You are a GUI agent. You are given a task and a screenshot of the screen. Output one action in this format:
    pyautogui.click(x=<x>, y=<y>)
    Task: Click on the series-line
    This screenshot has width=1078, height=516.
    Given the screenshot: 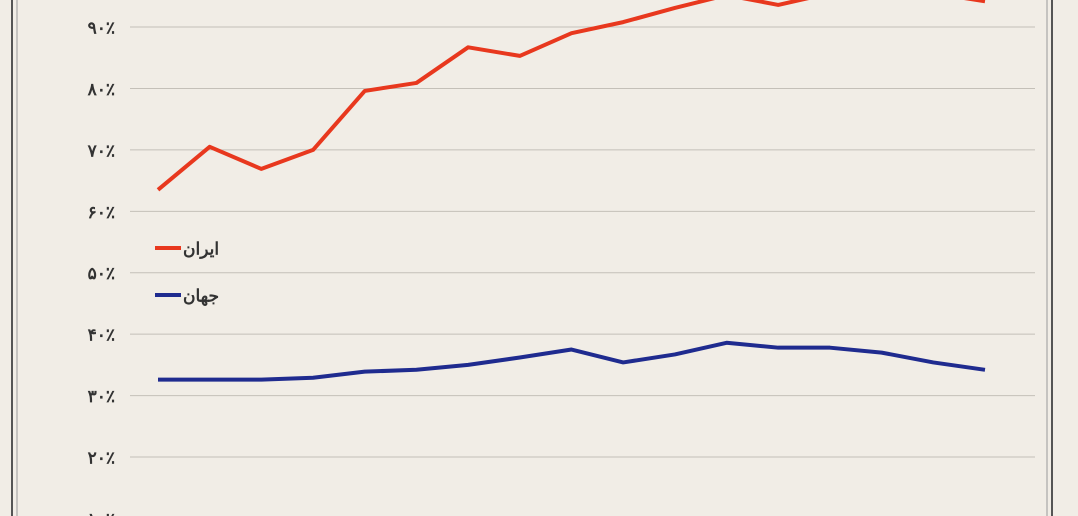 What is the action you would take?
    pyautogui.click(x=572, y=361)
    